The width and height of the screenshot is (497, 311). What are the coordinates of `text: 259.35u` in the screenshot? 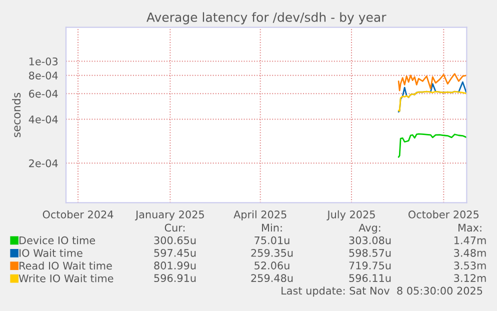 It's located at (272, 252).